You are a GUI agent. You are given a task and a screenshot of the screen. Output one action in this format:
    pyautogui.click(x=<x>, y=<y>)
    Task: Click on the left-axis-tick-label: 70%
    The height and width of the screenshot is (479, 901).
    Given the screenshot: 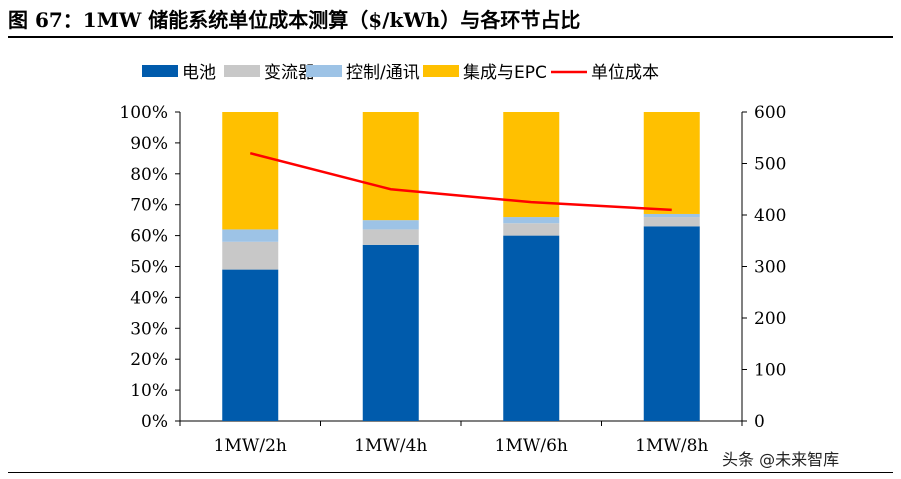 What is the action you would take?
    pyautogui.click(x=149, y=206)
    